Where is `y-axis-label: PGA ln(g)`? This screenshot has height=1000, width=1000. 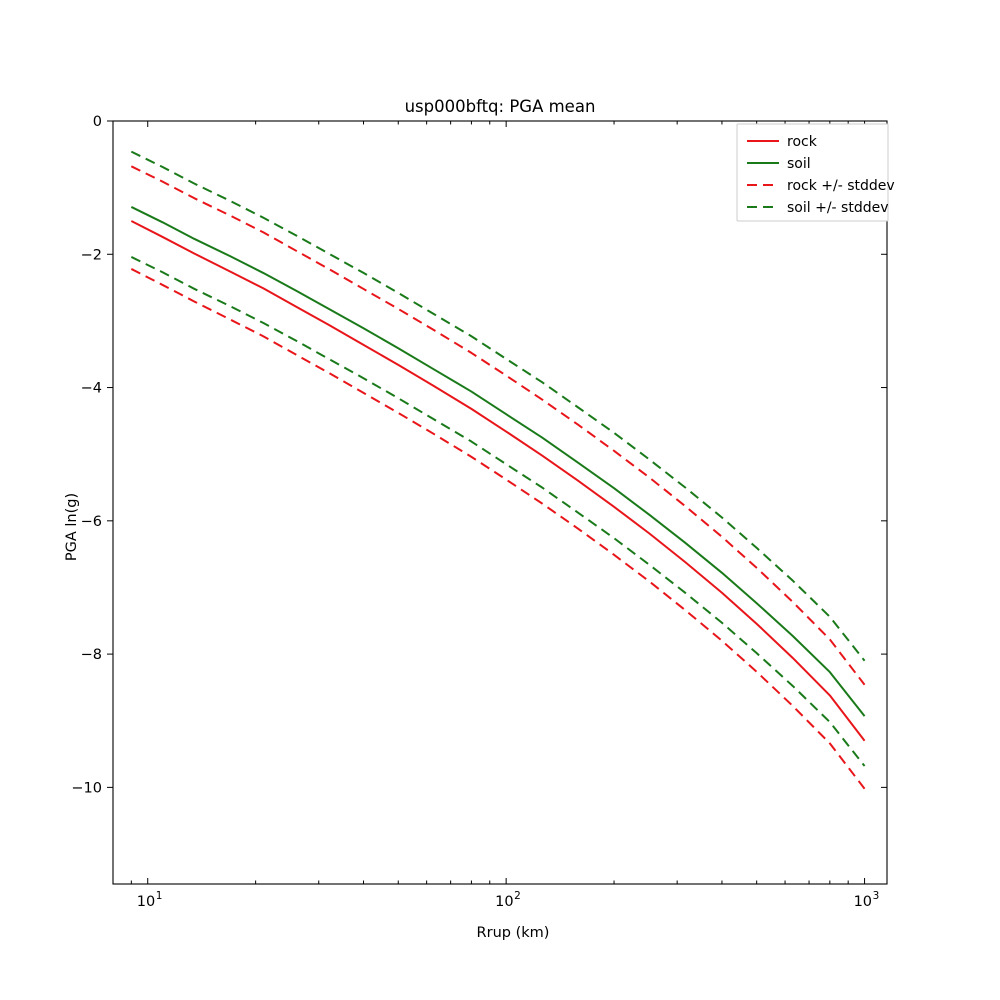 y-axis-label: PGA ln(g) is located at coordinates (72, 527).